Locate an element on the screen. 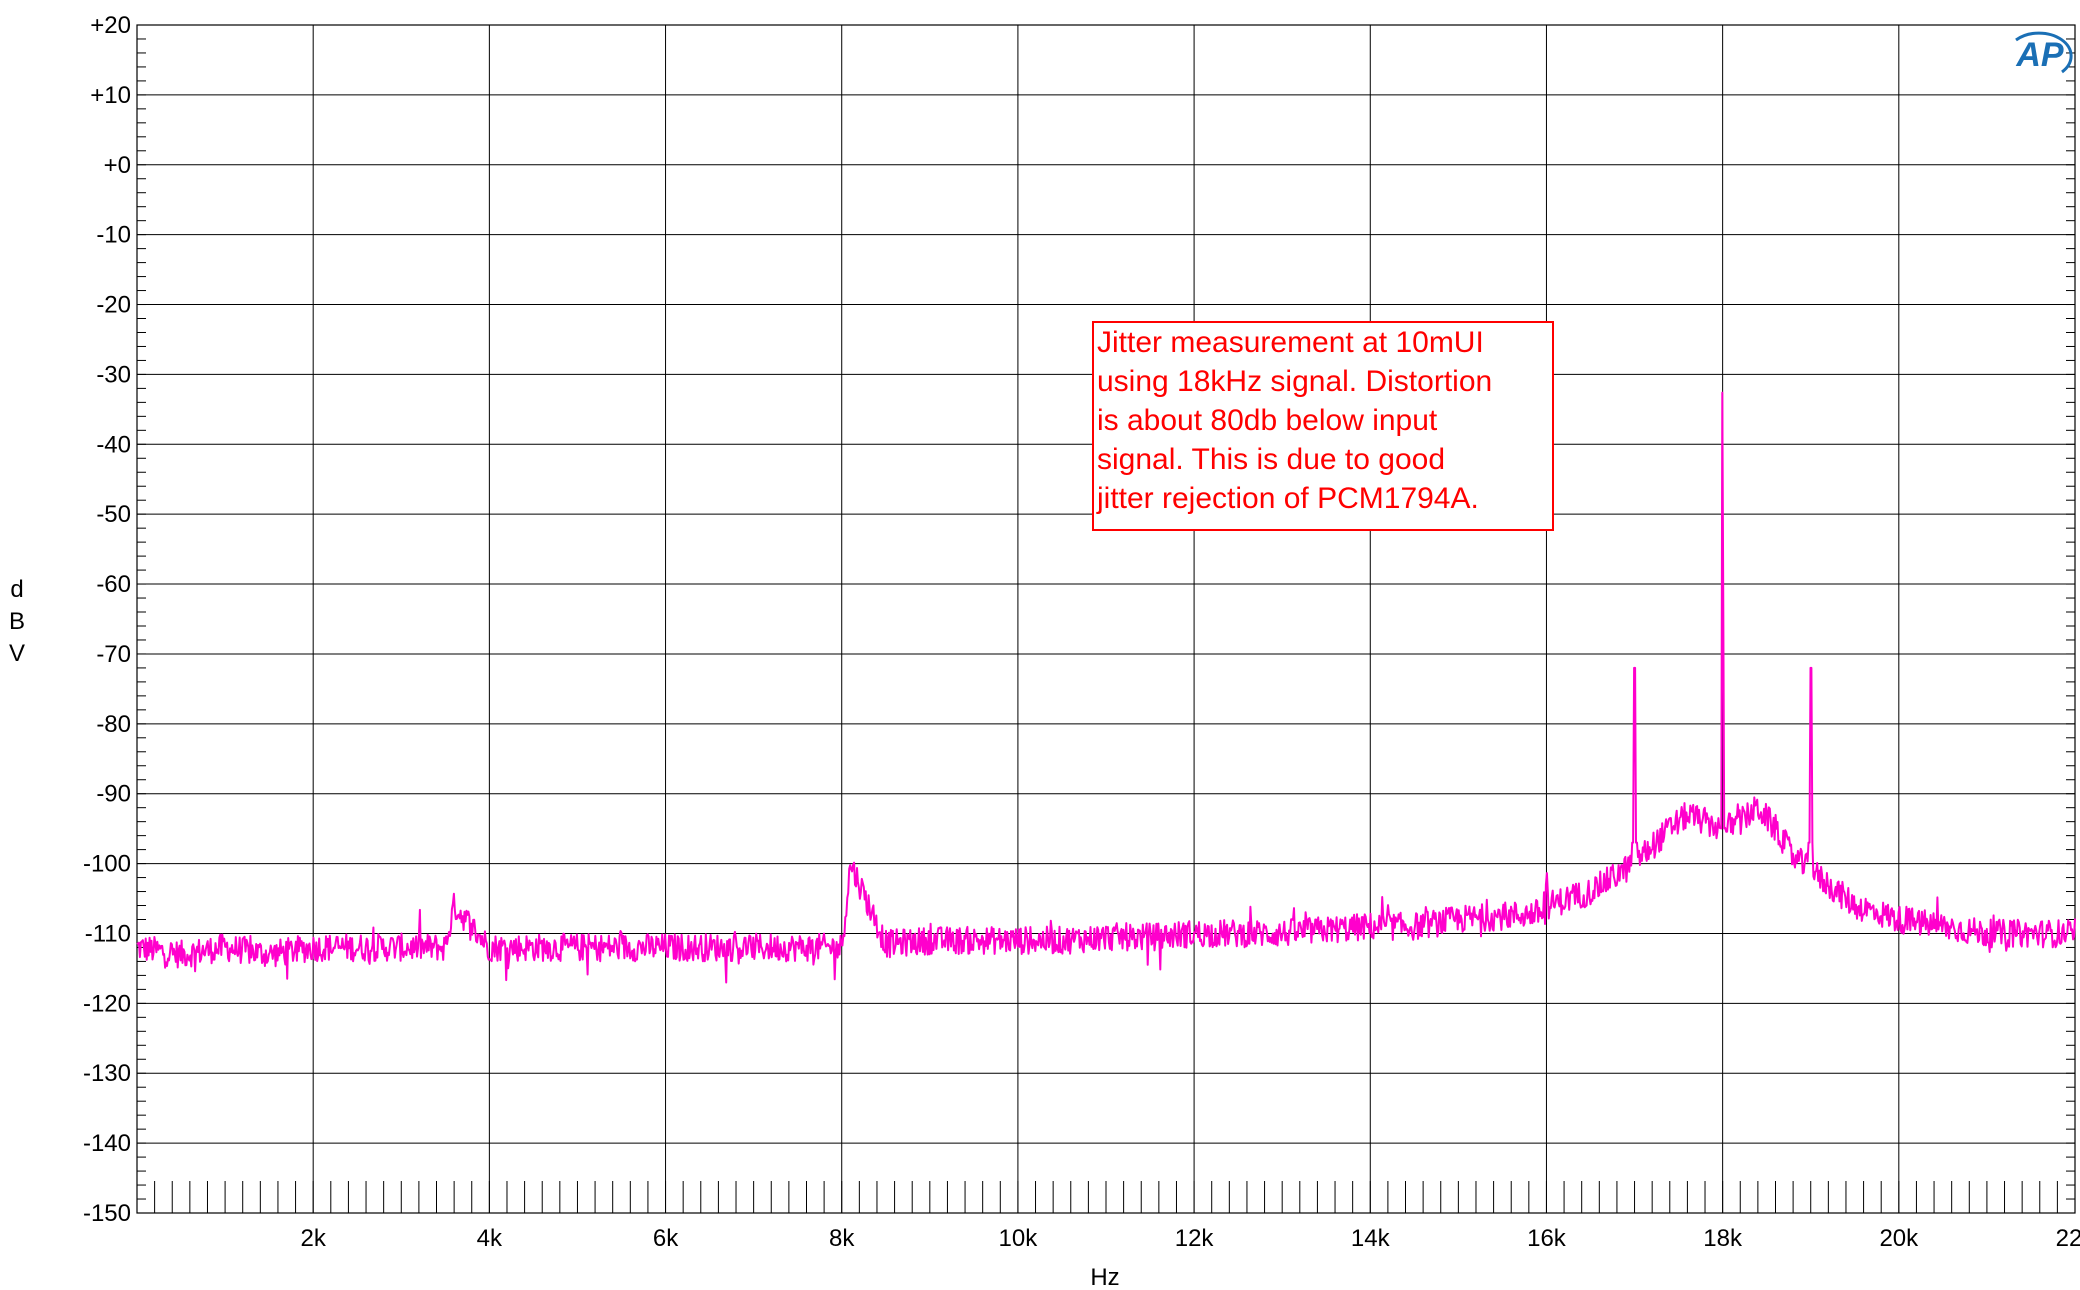 This screenshot has height=1290, width=2080. x-tick-label: 4k is located at coordinates (490, 1238).